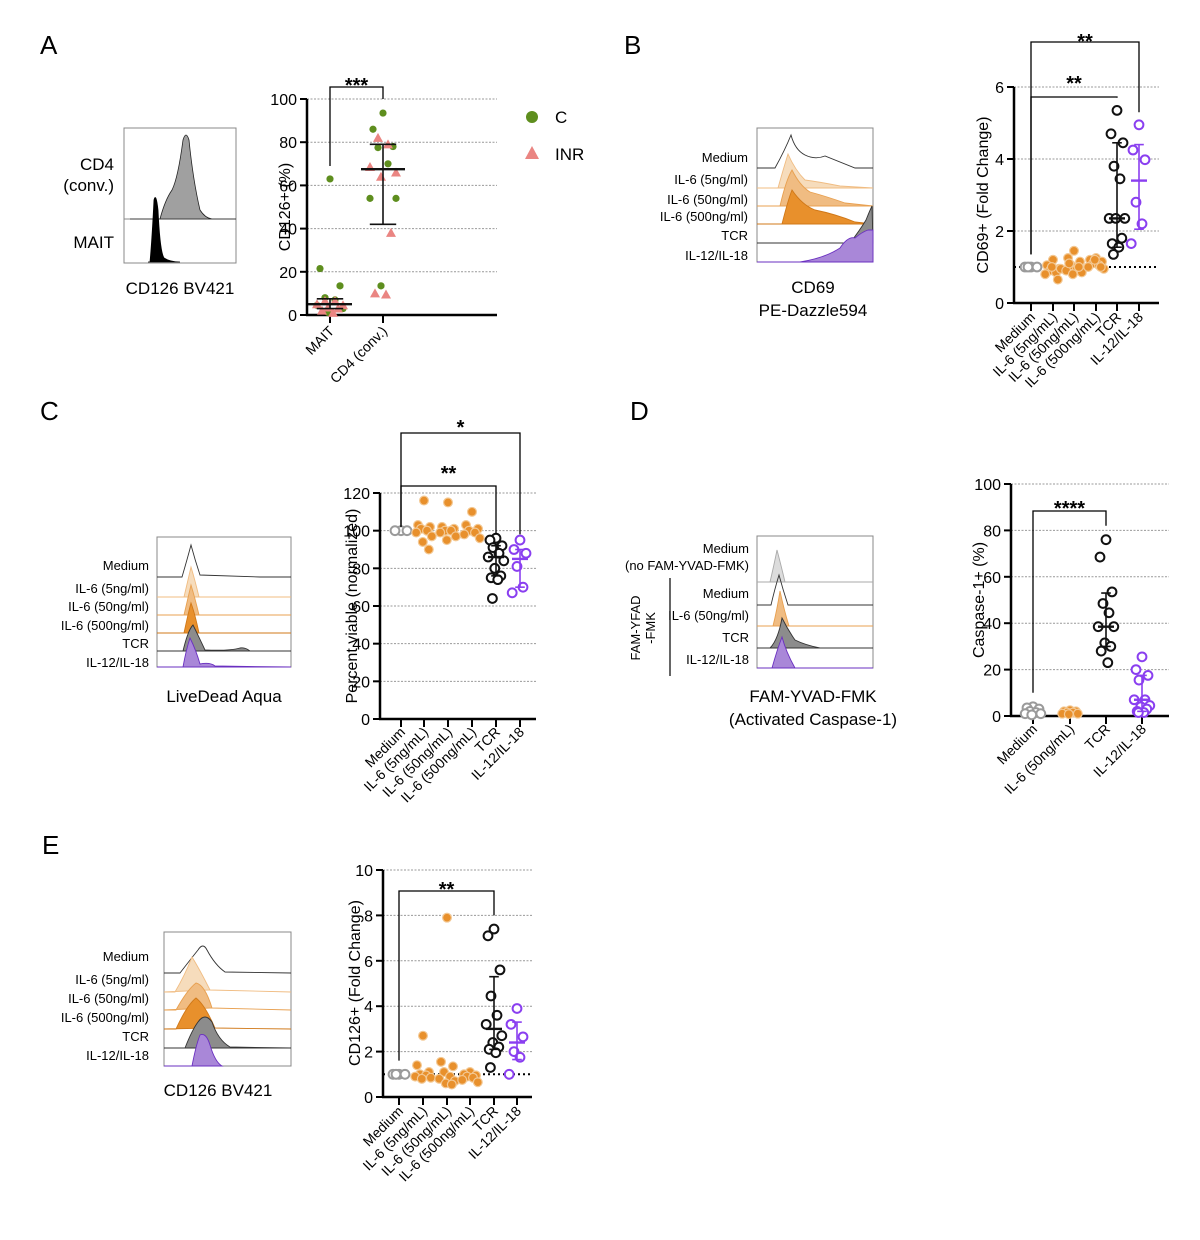  What do you see at coordinates (996, 717) in the screenshot?
I see `chart-d-y-tick-label: 0` at bounding box center [996, 717].